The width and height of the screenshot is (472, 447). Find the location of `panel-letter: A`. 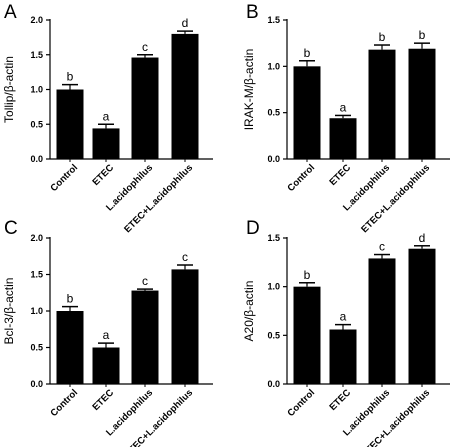

panel-letter: A is located at coordinates (10, 12).